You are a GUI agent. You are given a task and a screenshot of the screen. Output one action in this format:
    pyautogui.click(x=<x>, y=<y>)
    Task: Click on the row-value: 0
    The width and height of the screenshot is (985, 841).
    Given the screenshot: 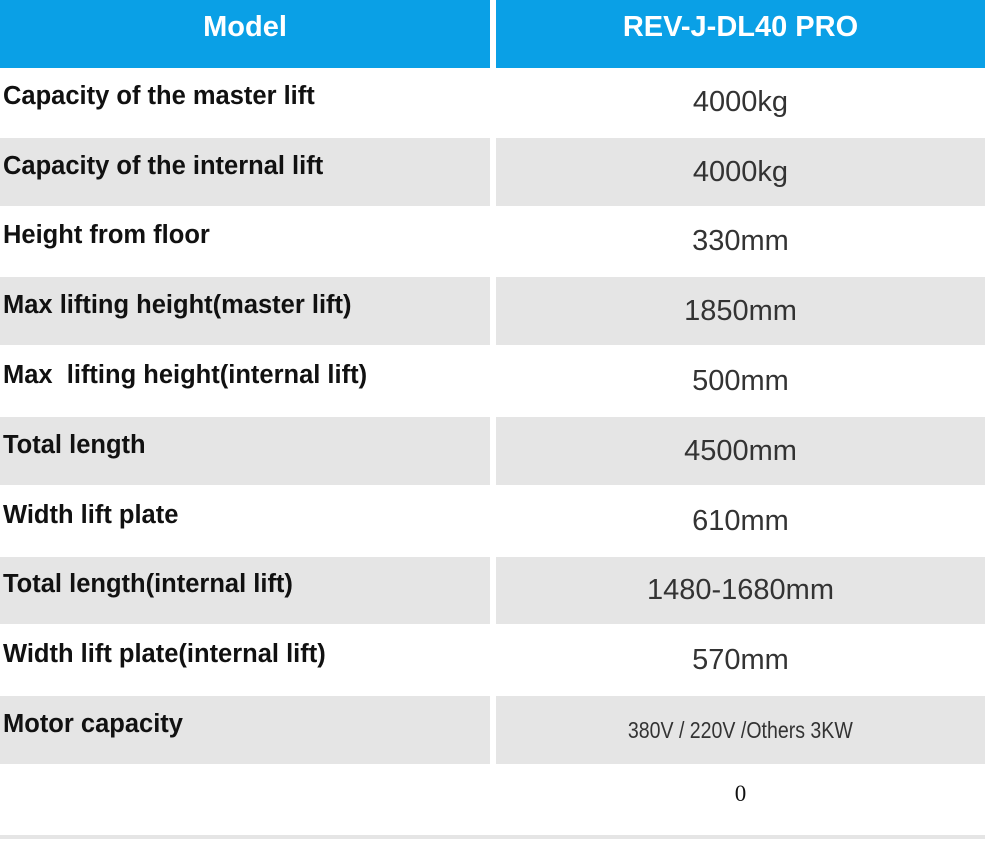 What is the action you would take?
    pyautogui.click(x=740, y=793)
    